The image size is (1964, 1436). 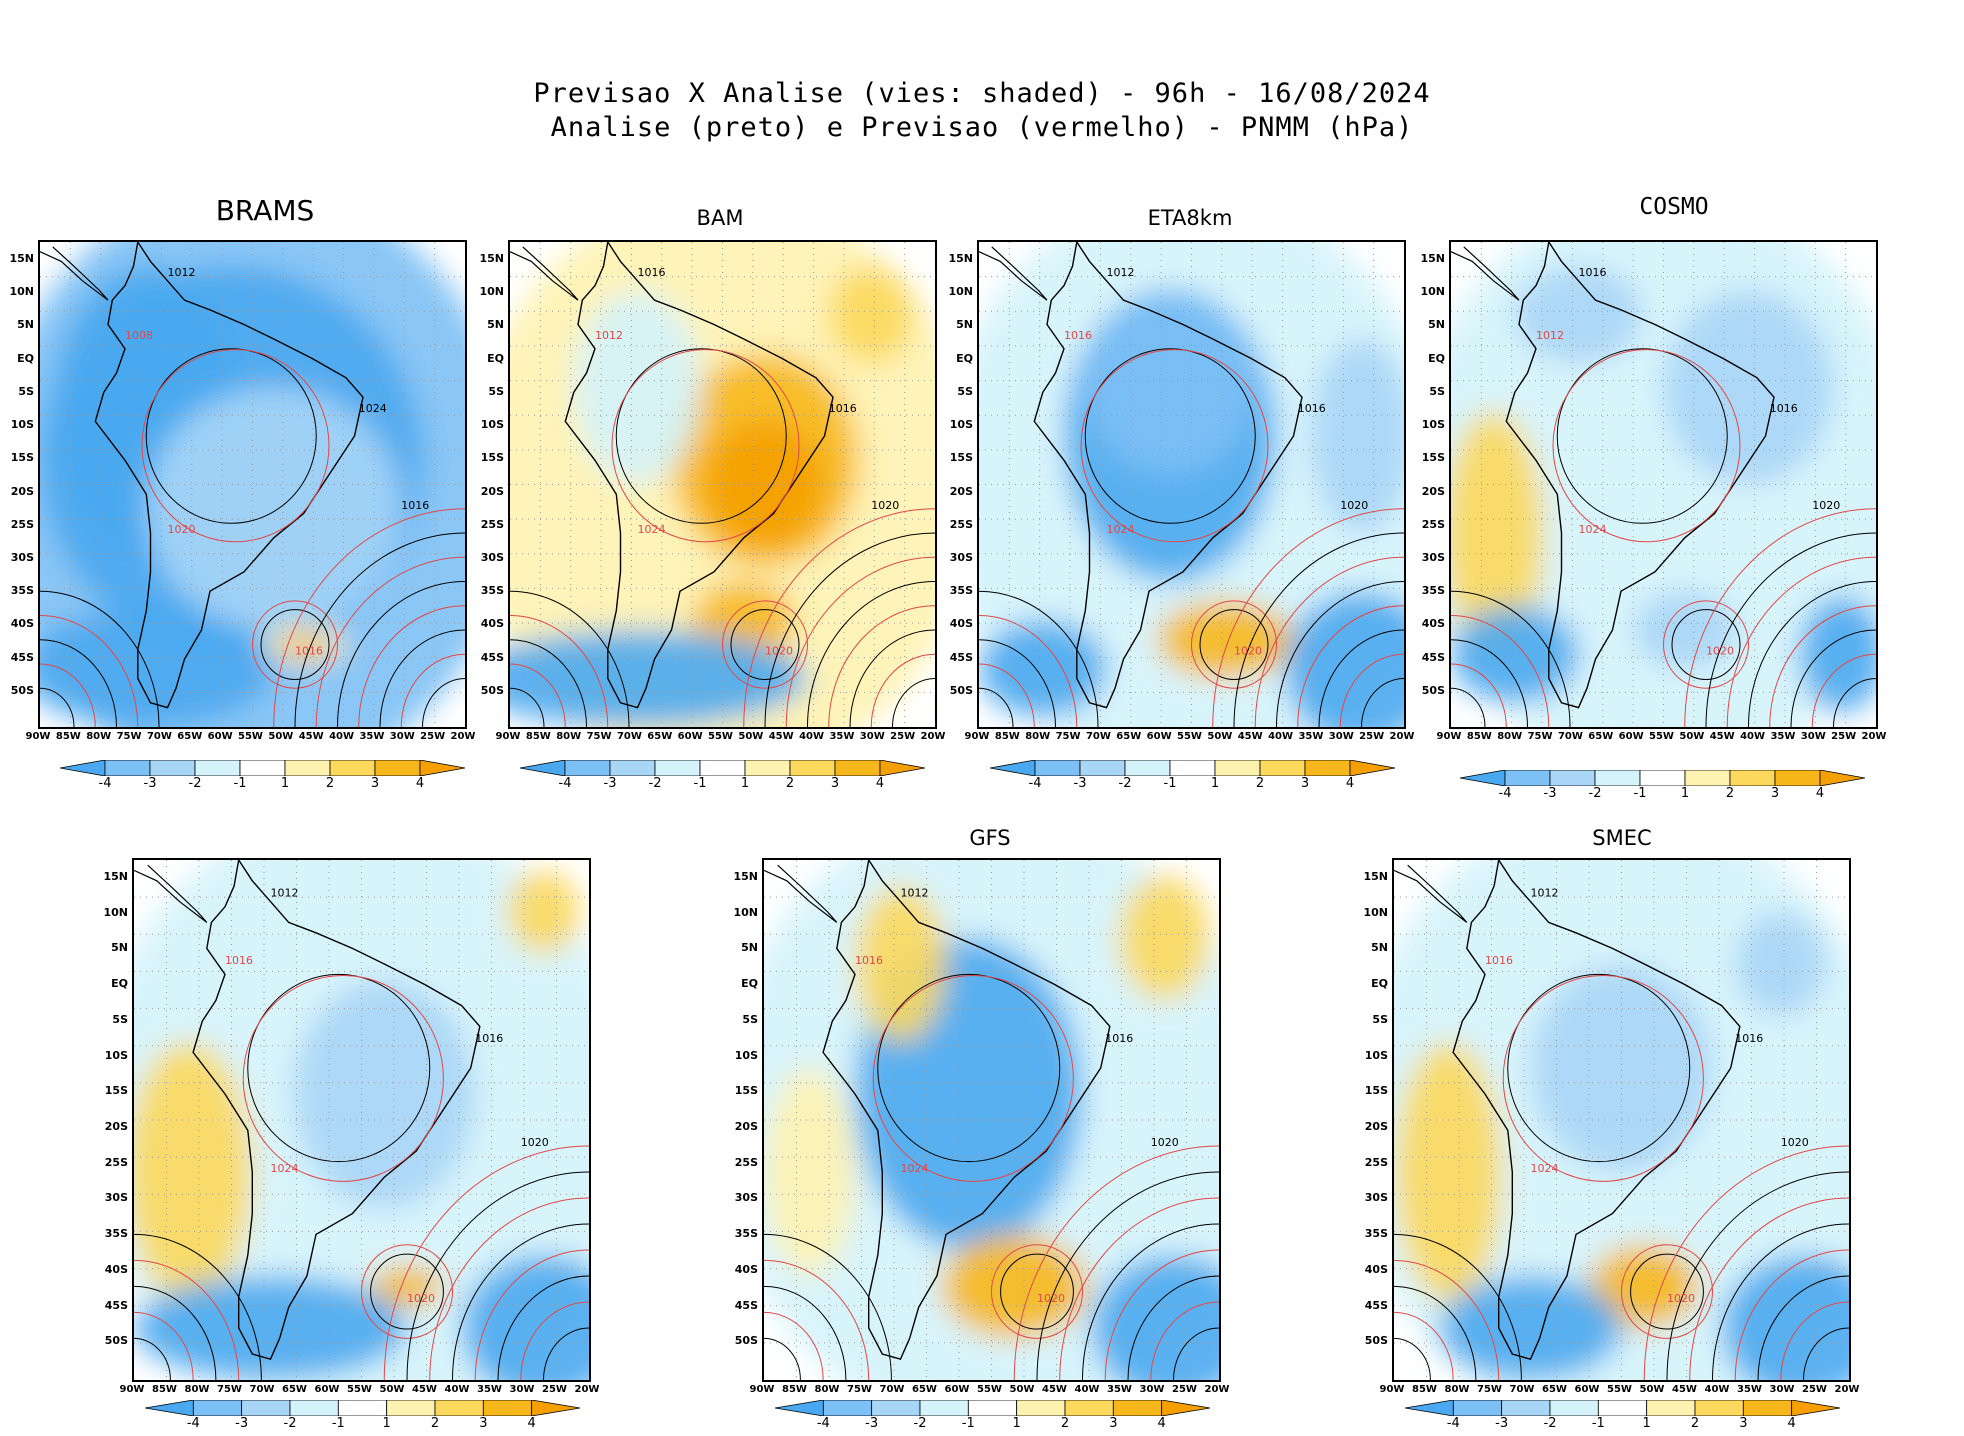 What do you see at coordinates (489, 1389) in the screenshot?
I see `lon-label: 35W` at bounding box center [489, 1389].